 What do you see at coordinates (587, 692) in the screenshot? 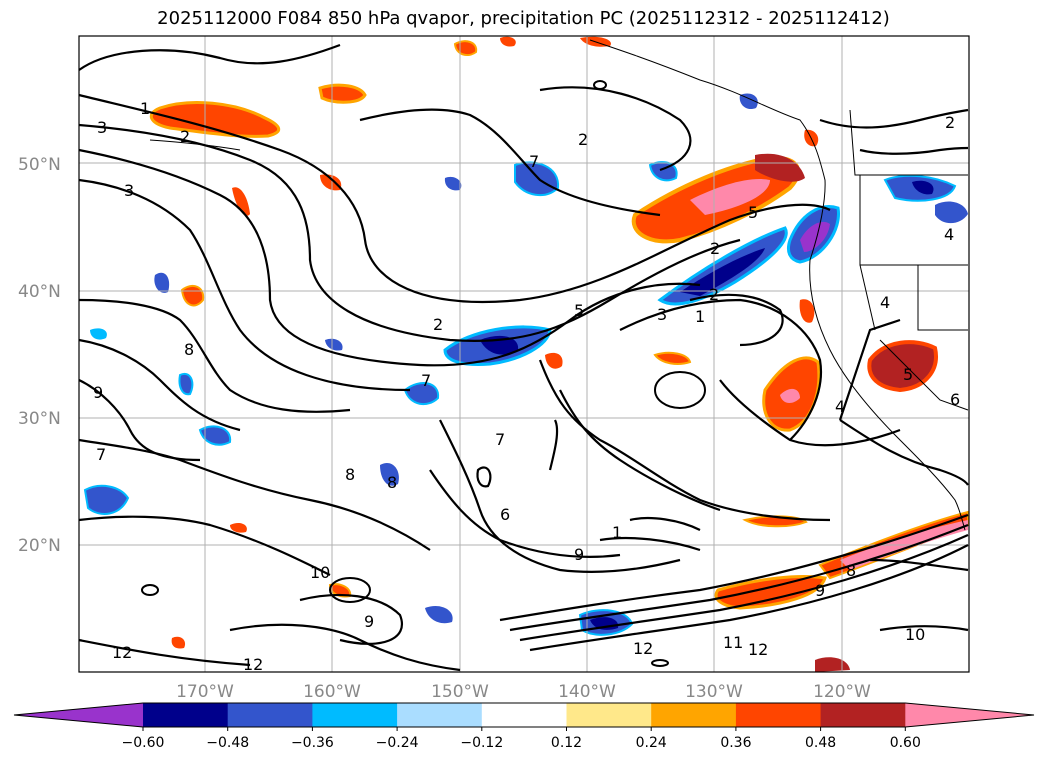
I see `lon-label: 140°W` at bounding box center [587, 692].